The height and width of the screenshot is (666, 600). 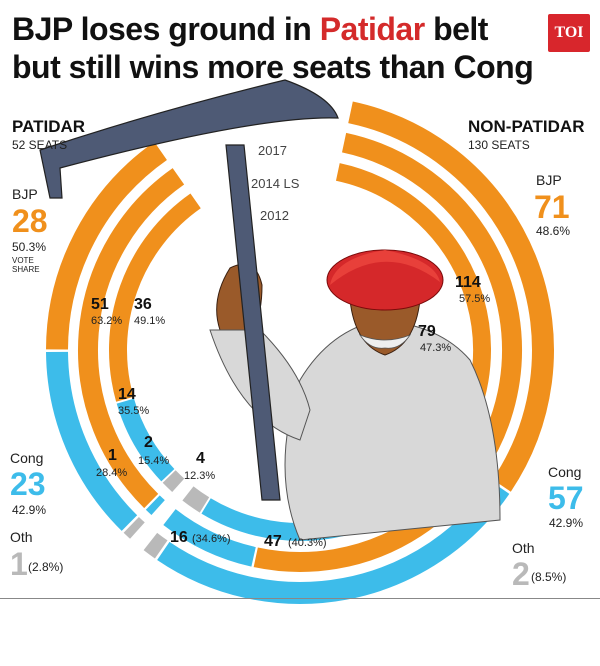 I want to click on headline-line2: but still wins more seats than Cong, so click(x=273, y=67).